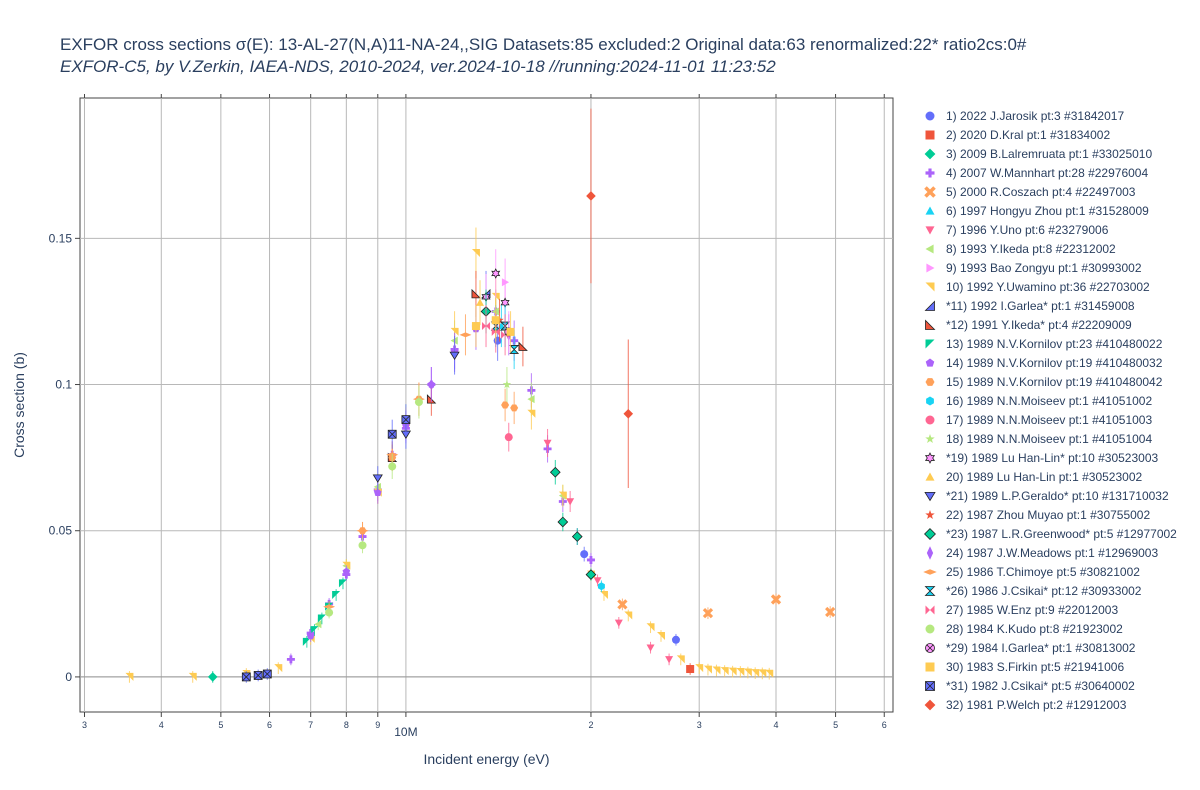 Image resolution: width=1200 pixels, height=790 pixels. Describe the element at coordinates (1058, 552) in the screenshot. I see `legend-item: 24) 1987 J.W.Meadows pt:1 #12969003` at that location.